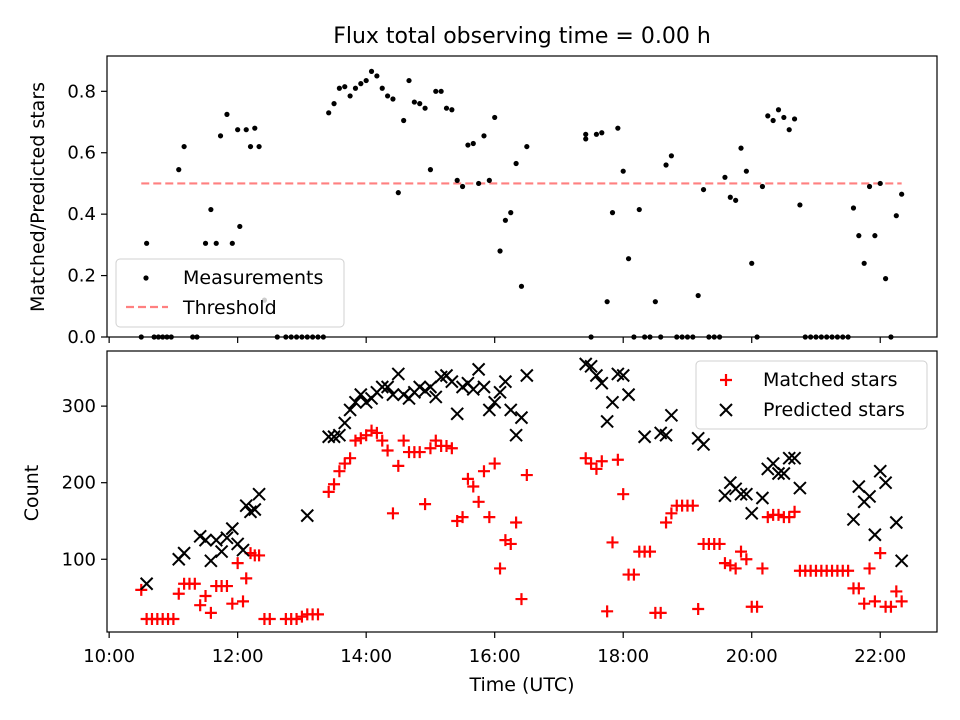 The height and width of the screenshot is (720, 960). Describe the element at coordinates (494, 340) in the screenshot. I see `top-x-axis` at that location.